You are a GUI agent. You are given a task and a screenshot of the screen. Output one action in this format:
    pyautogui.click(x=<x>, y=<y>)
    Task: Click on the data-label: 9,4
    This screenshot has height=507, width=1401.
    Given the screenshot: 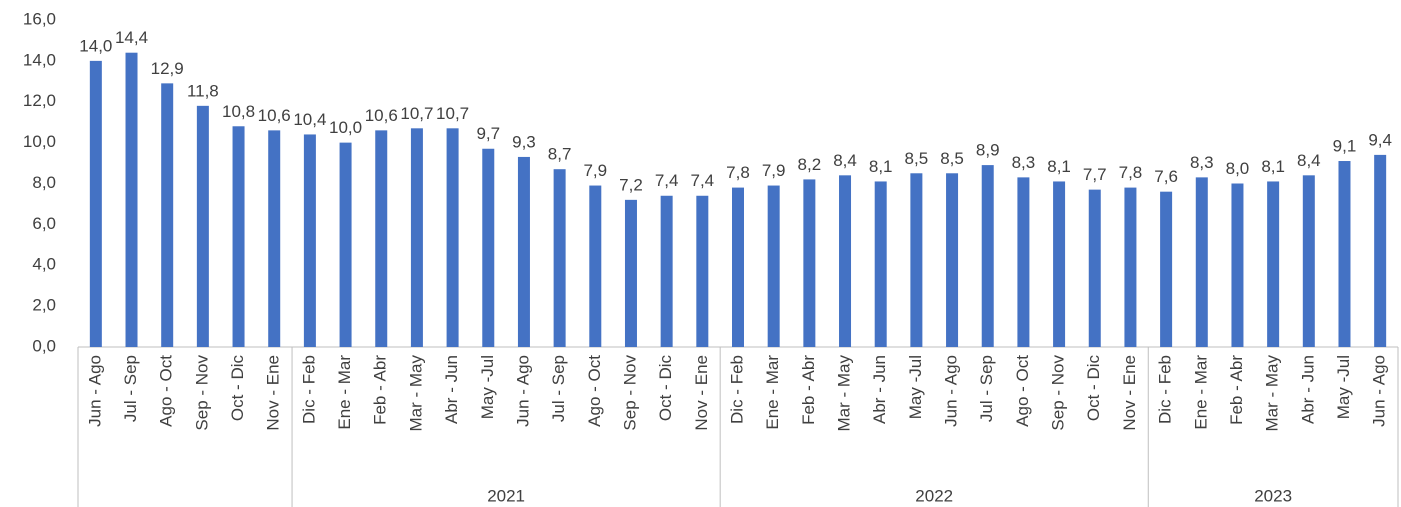 What is the action you would take?
    pyautogui.click(x=1380, y=139)
    